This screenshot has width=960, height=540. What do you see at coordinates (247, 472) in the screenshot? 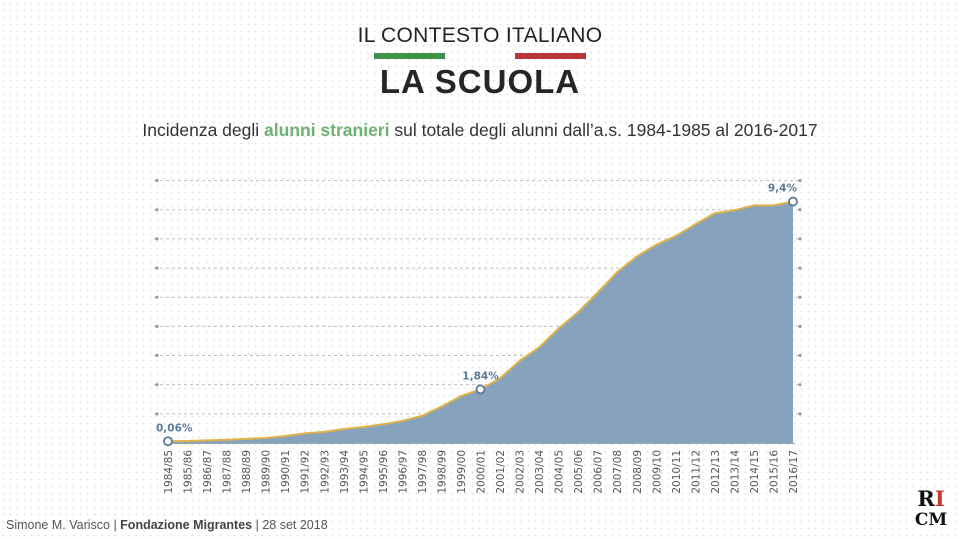
I see `x-tick-label: 1988/89` at bounding box center [247, 472].